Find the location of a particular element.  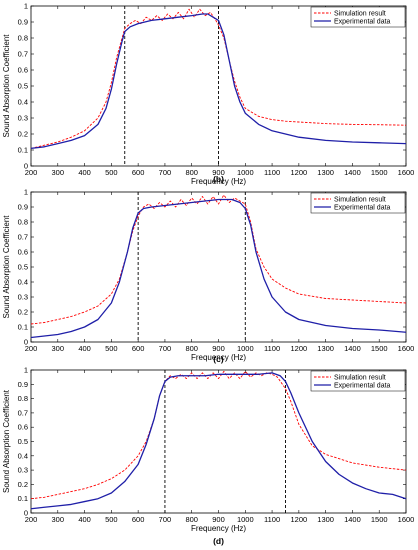

panel-label: (d) is located at coordinates (218, 541).